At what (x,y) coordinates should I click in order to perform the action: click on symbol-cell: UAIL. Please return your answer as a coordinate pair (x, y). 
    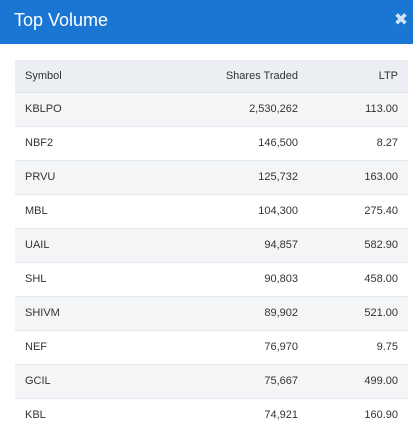
    Looking at the image, I should click on (75, 245).